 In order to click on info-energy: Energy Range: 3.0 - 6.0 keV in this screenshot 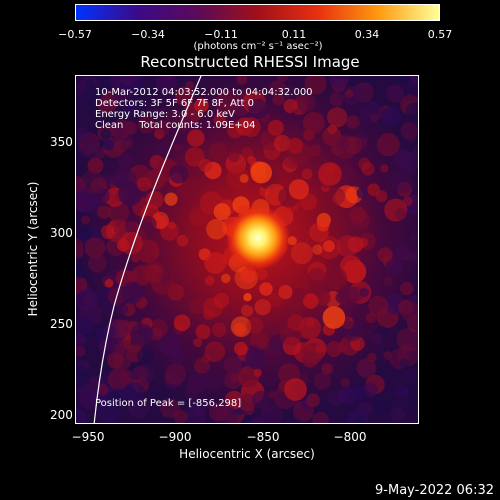, I will do `click(165, 114)`.